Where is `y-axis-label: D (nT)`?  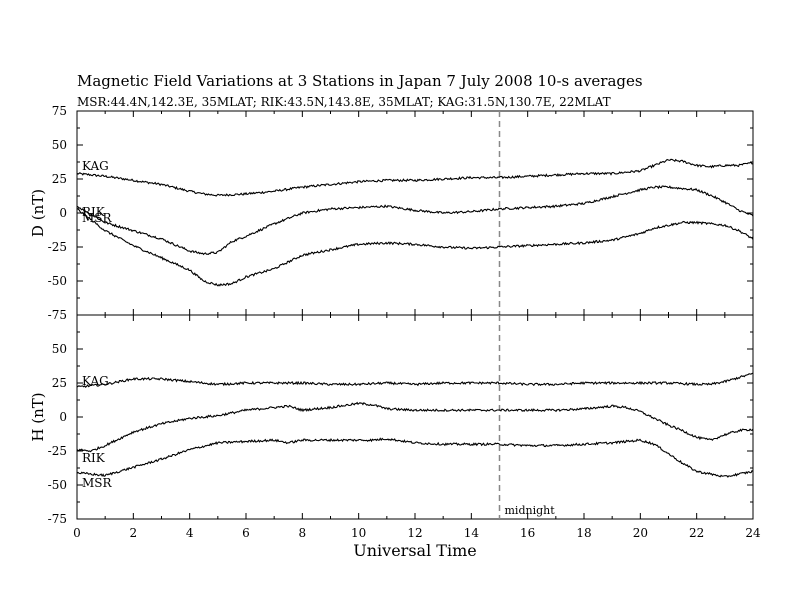
y-axis-label: D (nT) is located at coordinates (38, 213).